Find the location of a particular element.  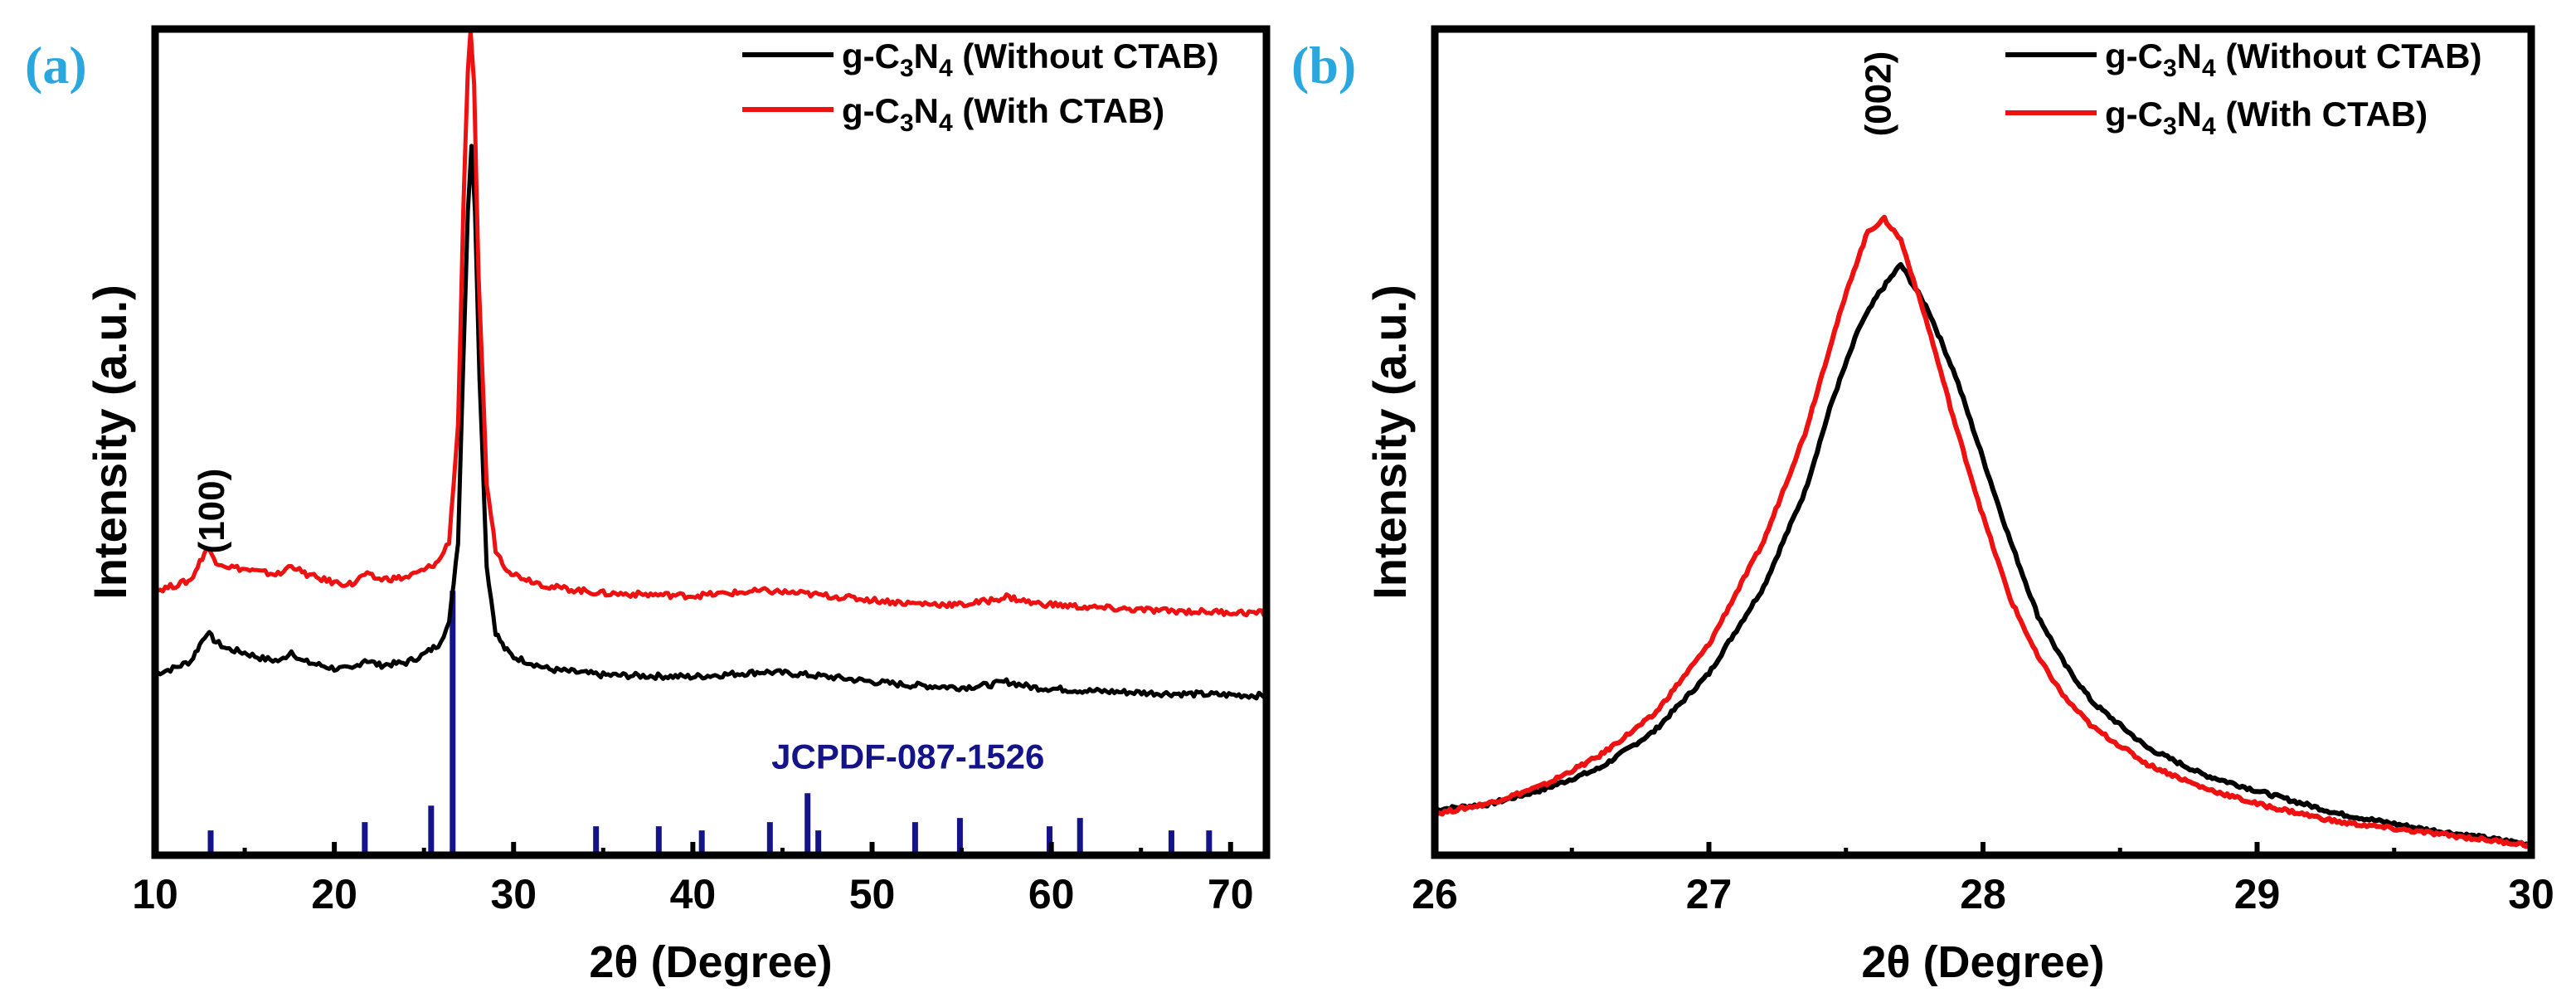

x-tick-label-29: 29 is located at coordinates (2258, 894).